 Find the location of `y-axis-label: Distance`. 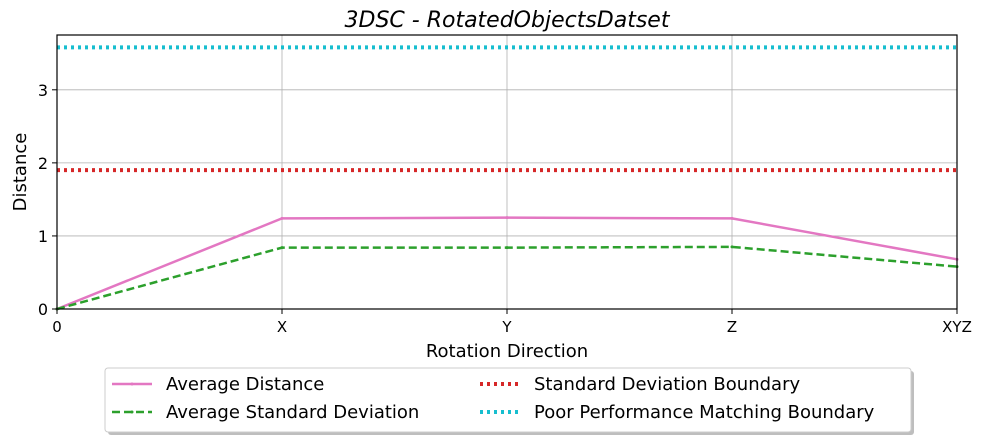

y-axis-label: Distance is located at coordinates (20, 172).